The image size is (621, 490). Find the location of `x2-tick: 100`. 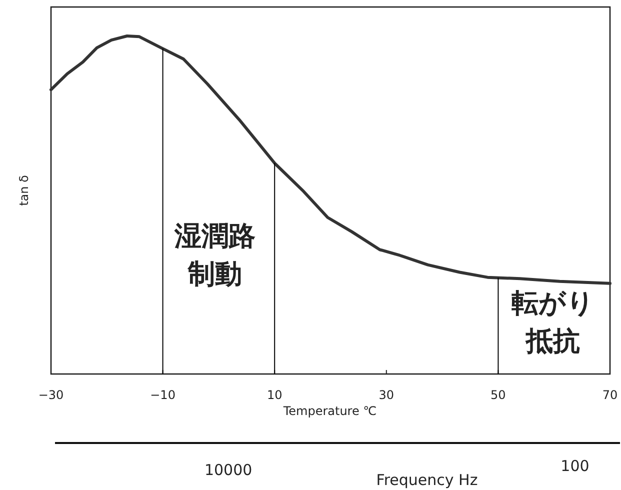

x2-tick: 100 is located at coordinates (575, 466).